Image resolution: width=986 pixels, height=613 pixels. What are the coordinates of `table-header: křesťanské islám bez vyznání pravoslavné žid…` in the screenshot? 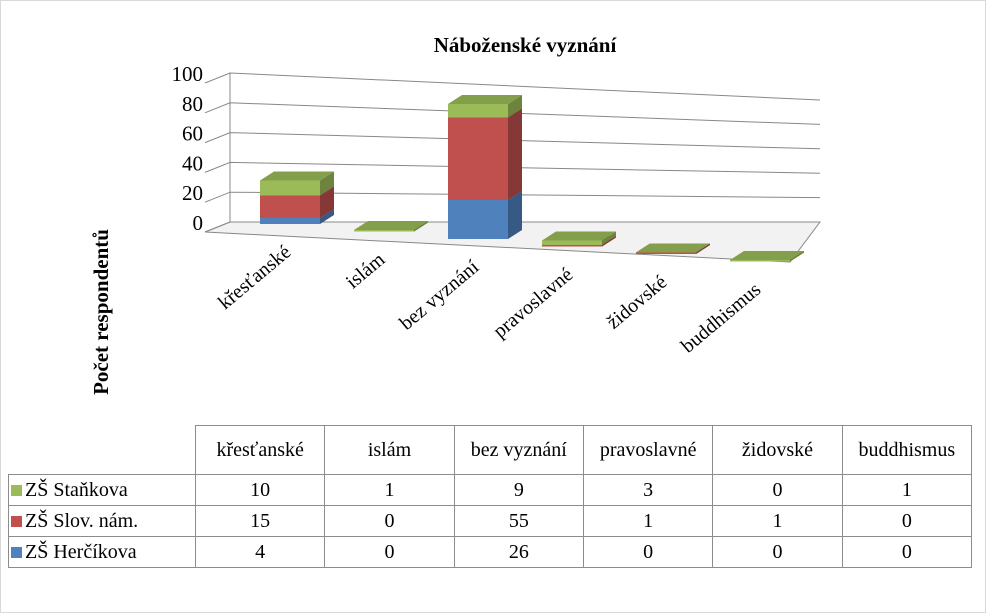 It's located at (490, 450).